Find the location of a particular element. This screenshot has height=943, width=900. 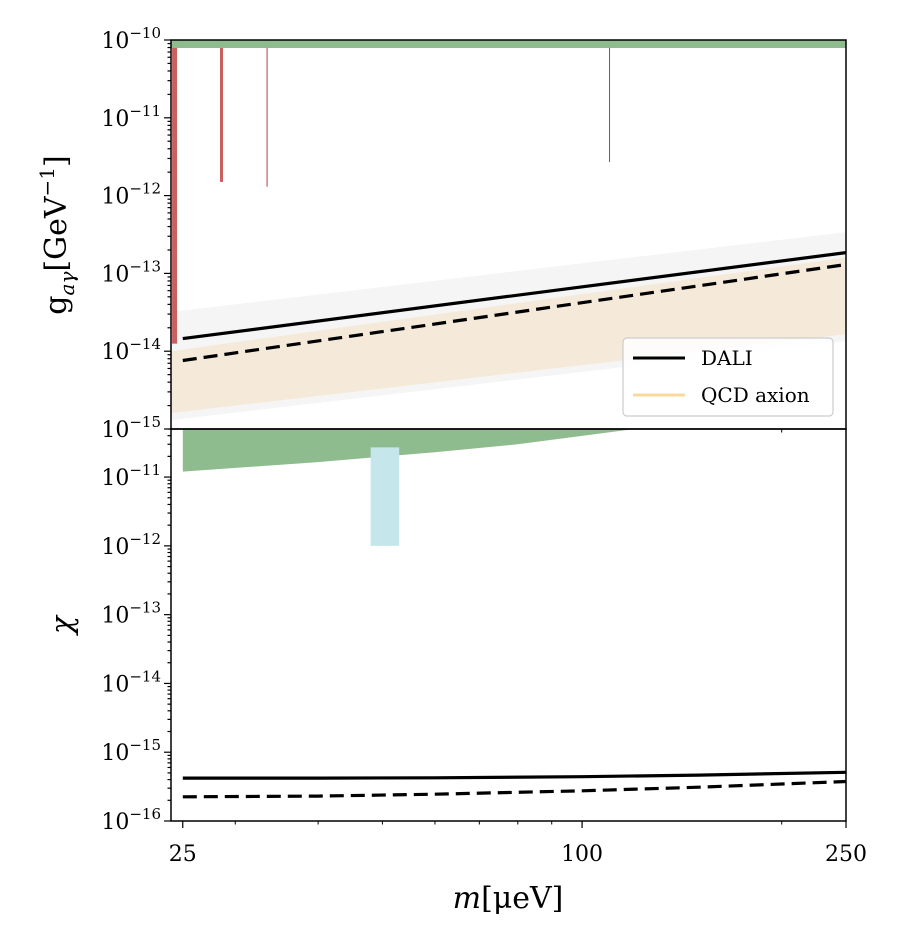

top-y-tick-label: 10−15 is located at coordinates (131, 428).